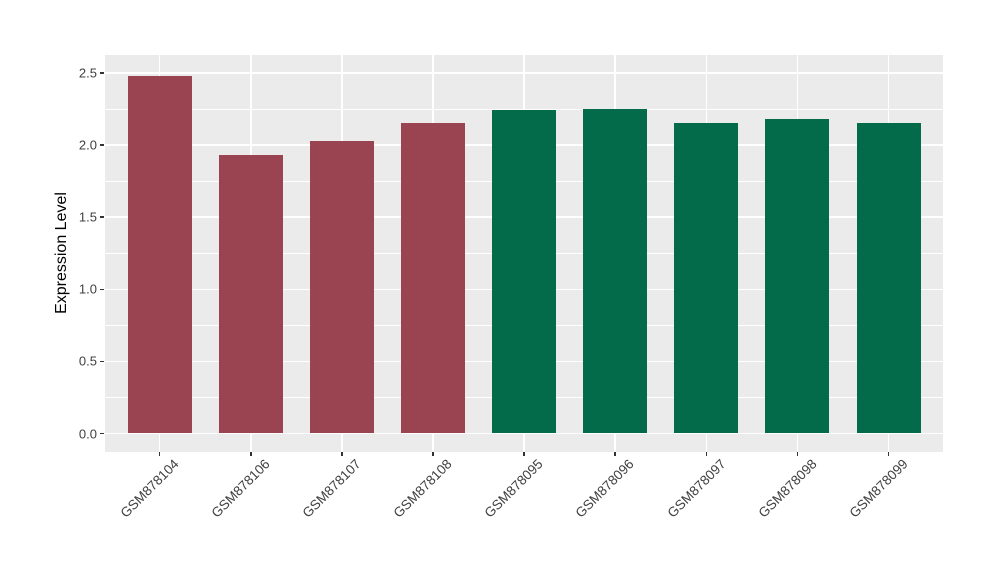 The height and width of the screenshot is (580, 1000). I want to click on bar-GSM878106, so click(250, 294).